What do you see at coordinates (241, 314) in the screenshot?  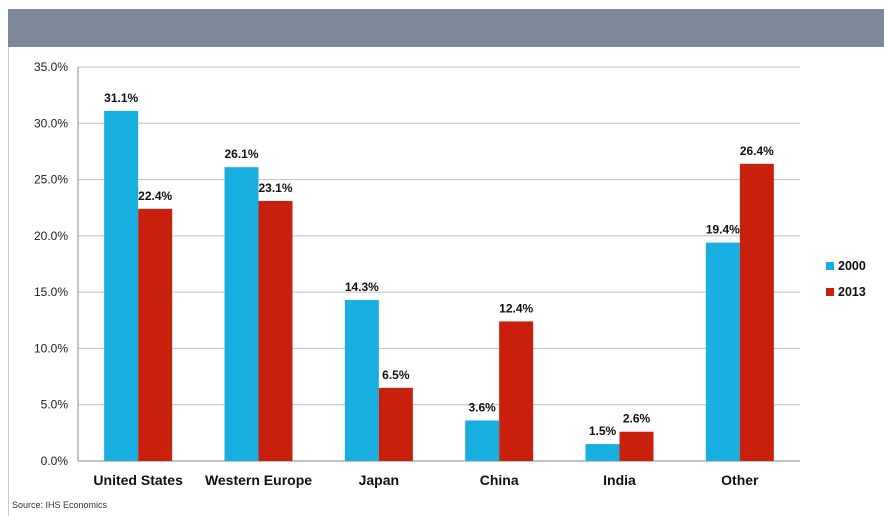 I see `bar-2000-western-europe` at bounding box center [241, 314].